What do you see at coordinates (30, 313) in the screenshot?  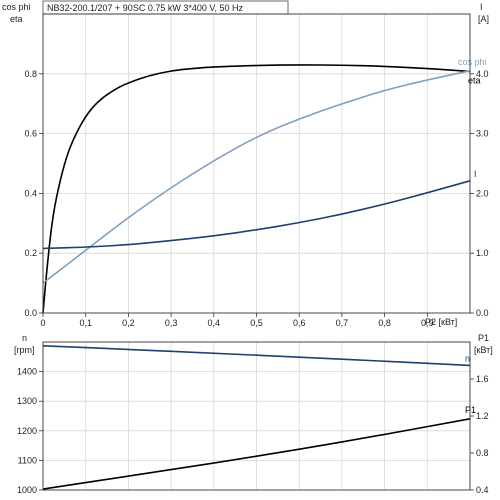 I see `top-left-tick-label-0: 0.0` at bounding box center [30, 313].